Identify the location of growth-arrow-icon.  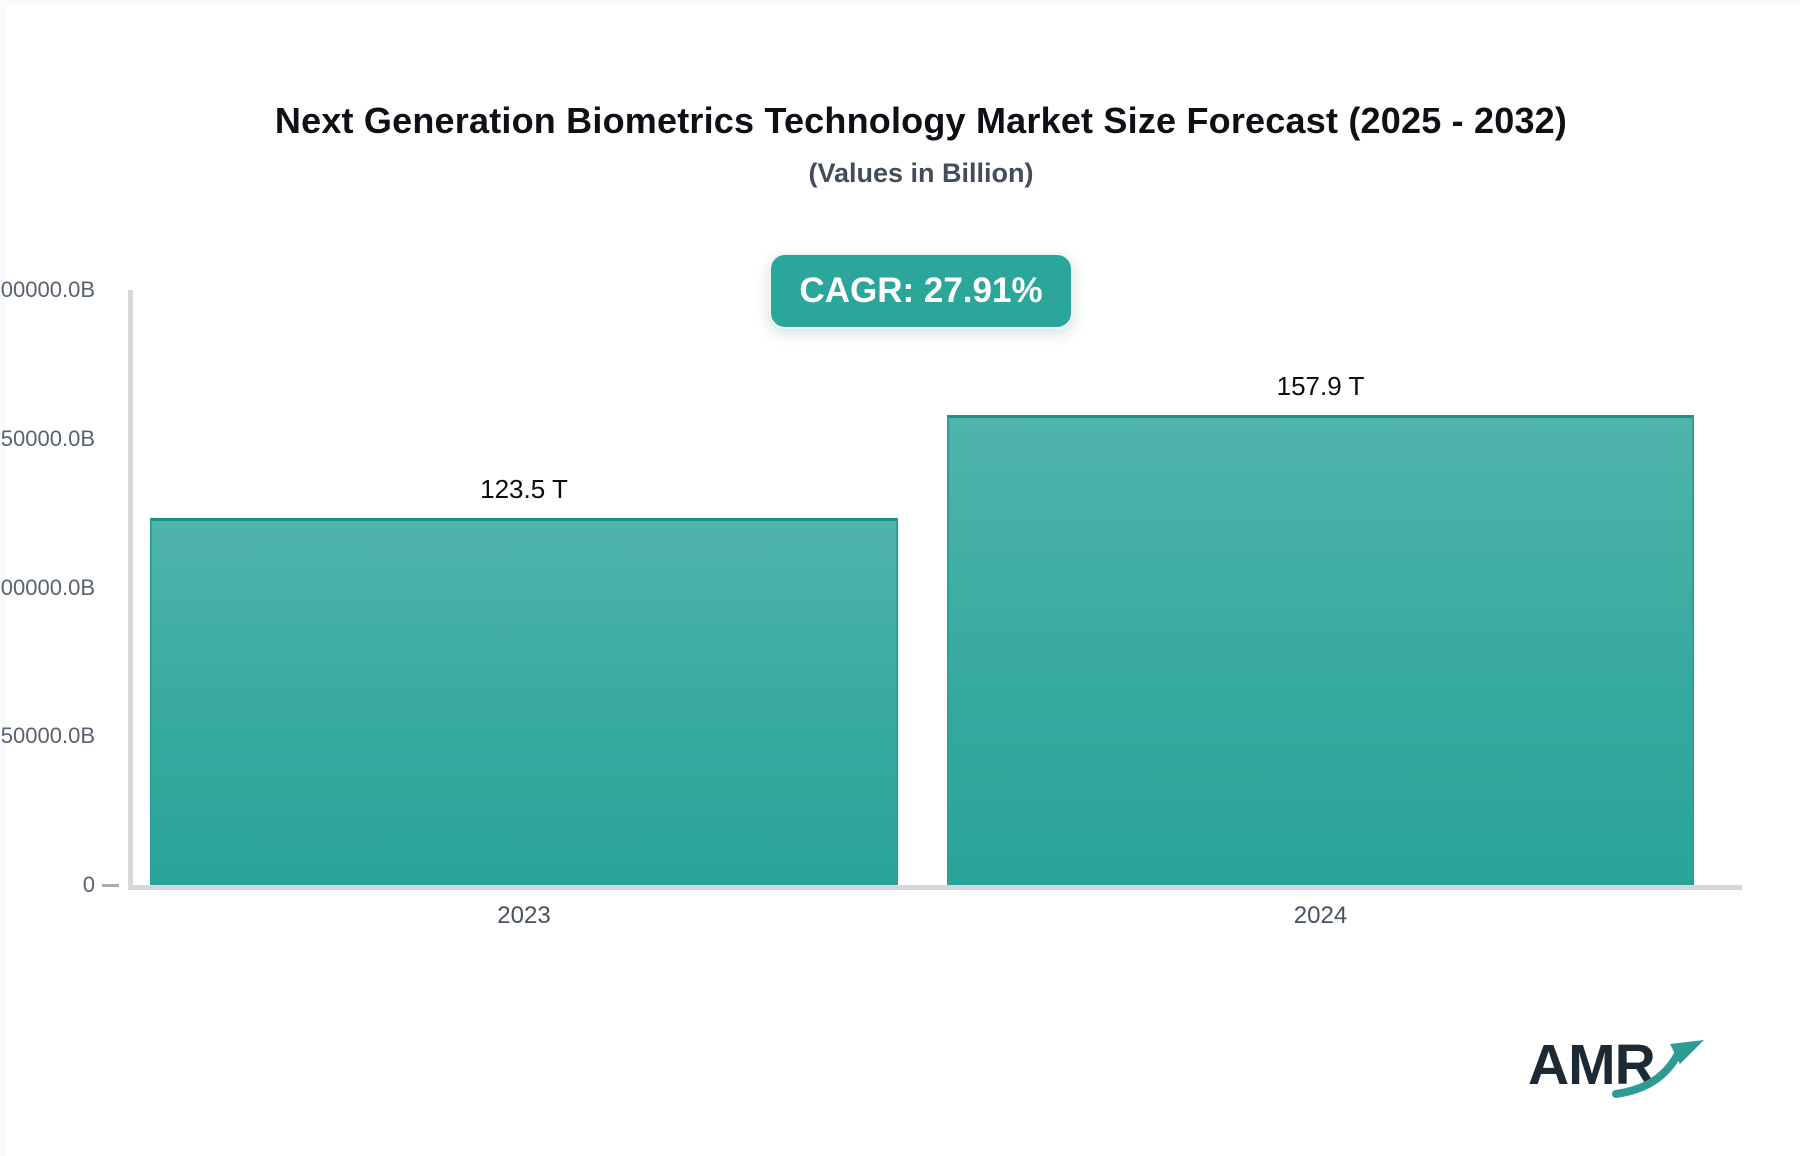
(1658, 1069).